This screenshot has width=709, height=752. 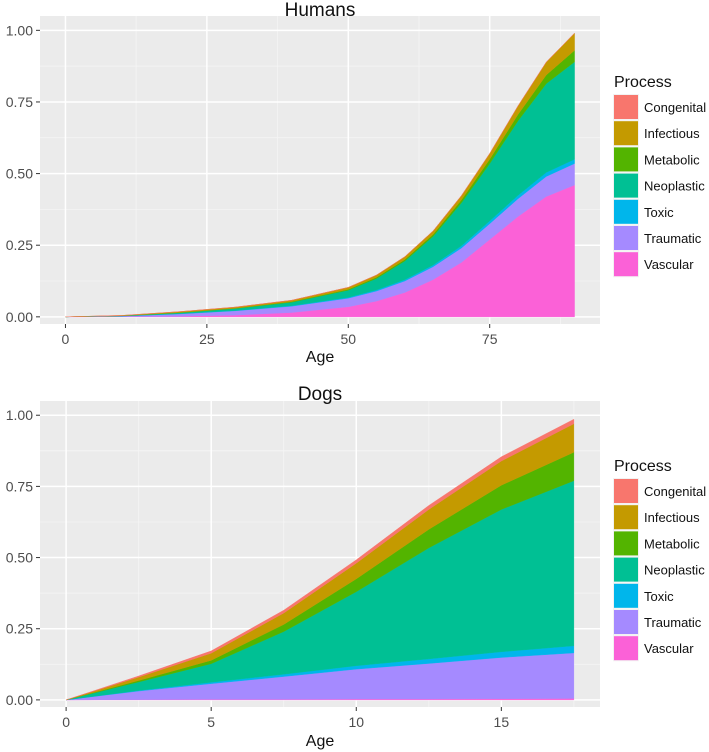 What do you see at coordinates (672, 543) in the screenshot?
I see `chart-dogs-legend-label-metabolic: Metabolic` at bounding box center [672, 543].